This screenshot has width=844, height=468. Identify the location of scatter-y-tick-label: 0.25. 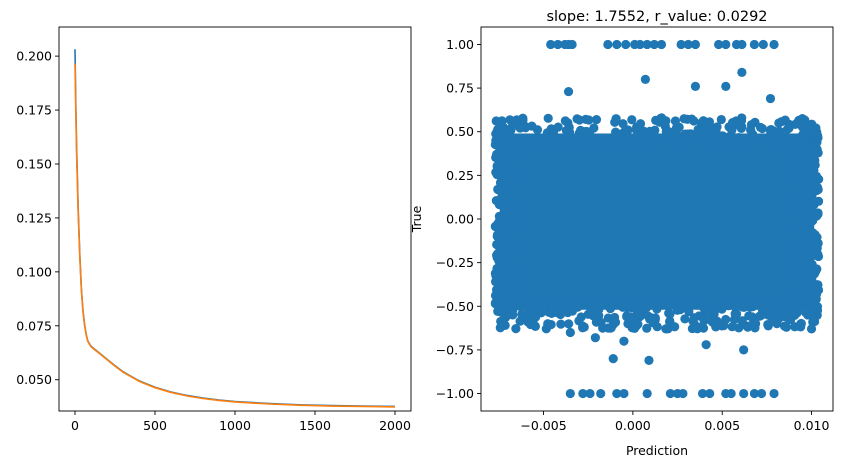
(460, 175).